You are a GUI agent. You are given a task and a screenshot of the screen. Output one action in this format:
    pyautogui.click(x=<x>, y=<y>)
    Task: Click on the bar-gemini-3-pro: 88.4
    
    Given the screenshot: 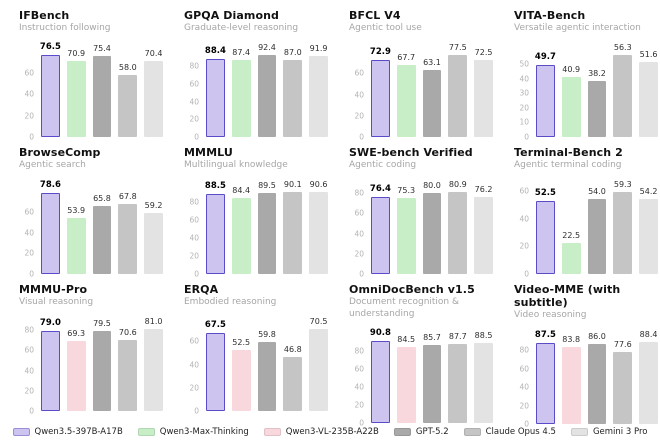 What is the action you would take?
    pyautogui.click(x=648, y=377)
    